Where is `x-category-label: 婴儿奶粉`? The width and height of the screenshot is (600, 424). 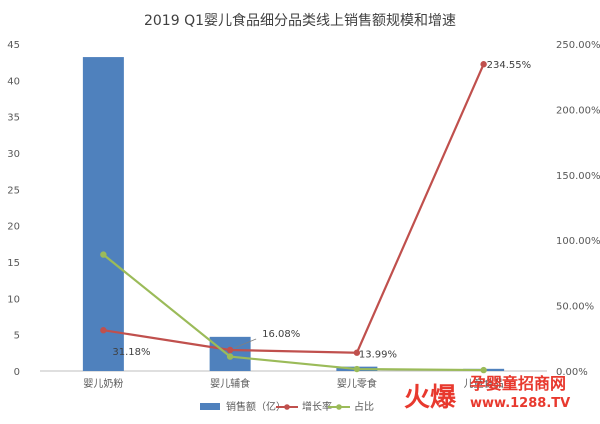
x-category-label: 婴儿奶粉 is located at coordinates (103, 383).